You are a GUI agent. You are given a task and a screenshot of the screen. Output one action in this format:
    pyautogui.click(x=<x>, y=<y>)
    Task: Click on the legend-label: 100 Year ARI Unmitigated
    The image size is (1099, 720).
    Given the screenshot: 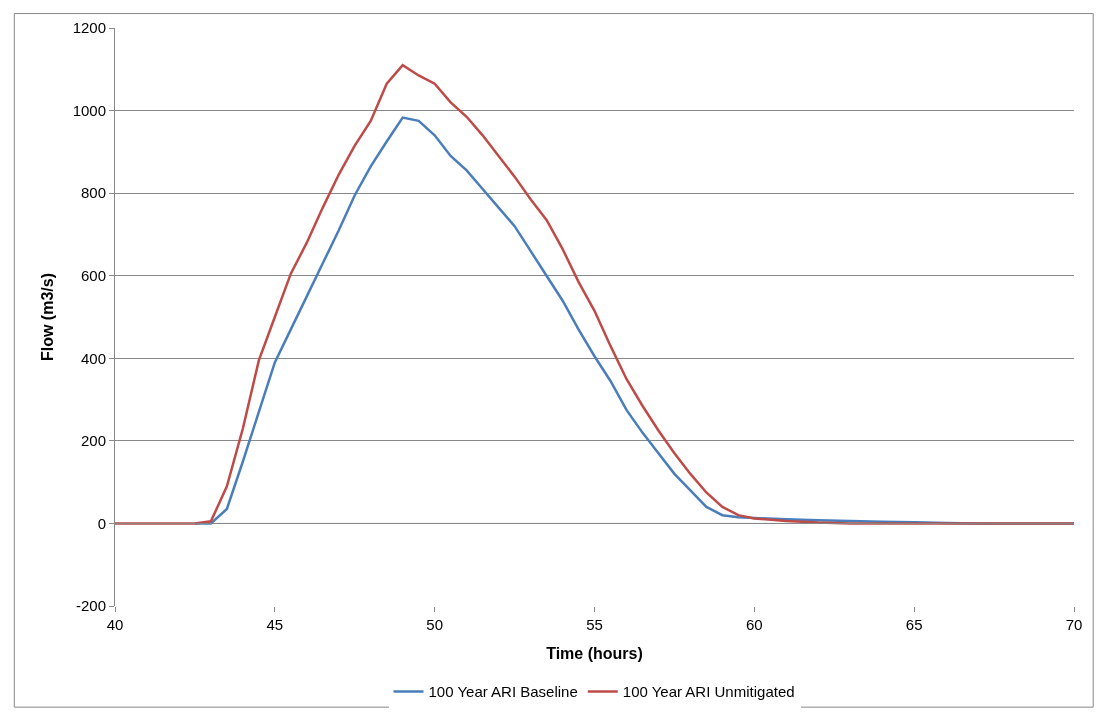 What is the action you would take?
    pyautogui.click(x=708, y=692)
    